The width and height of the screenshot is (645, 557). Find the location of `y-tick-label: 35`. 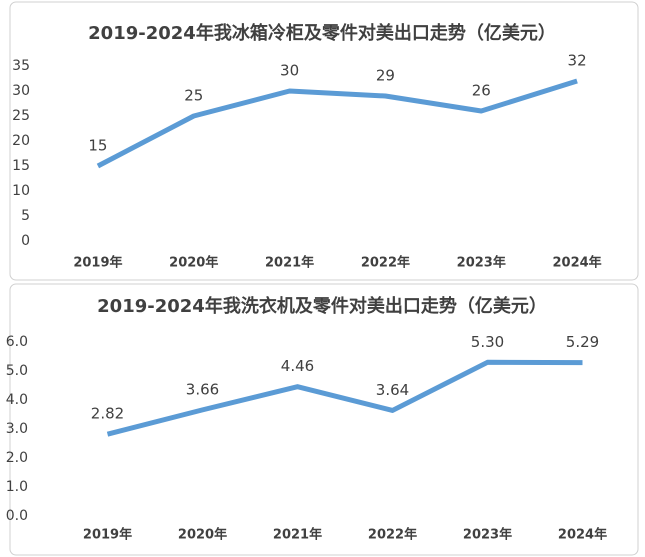

y-tick-label: 35 is located at coordinates (21, 66).